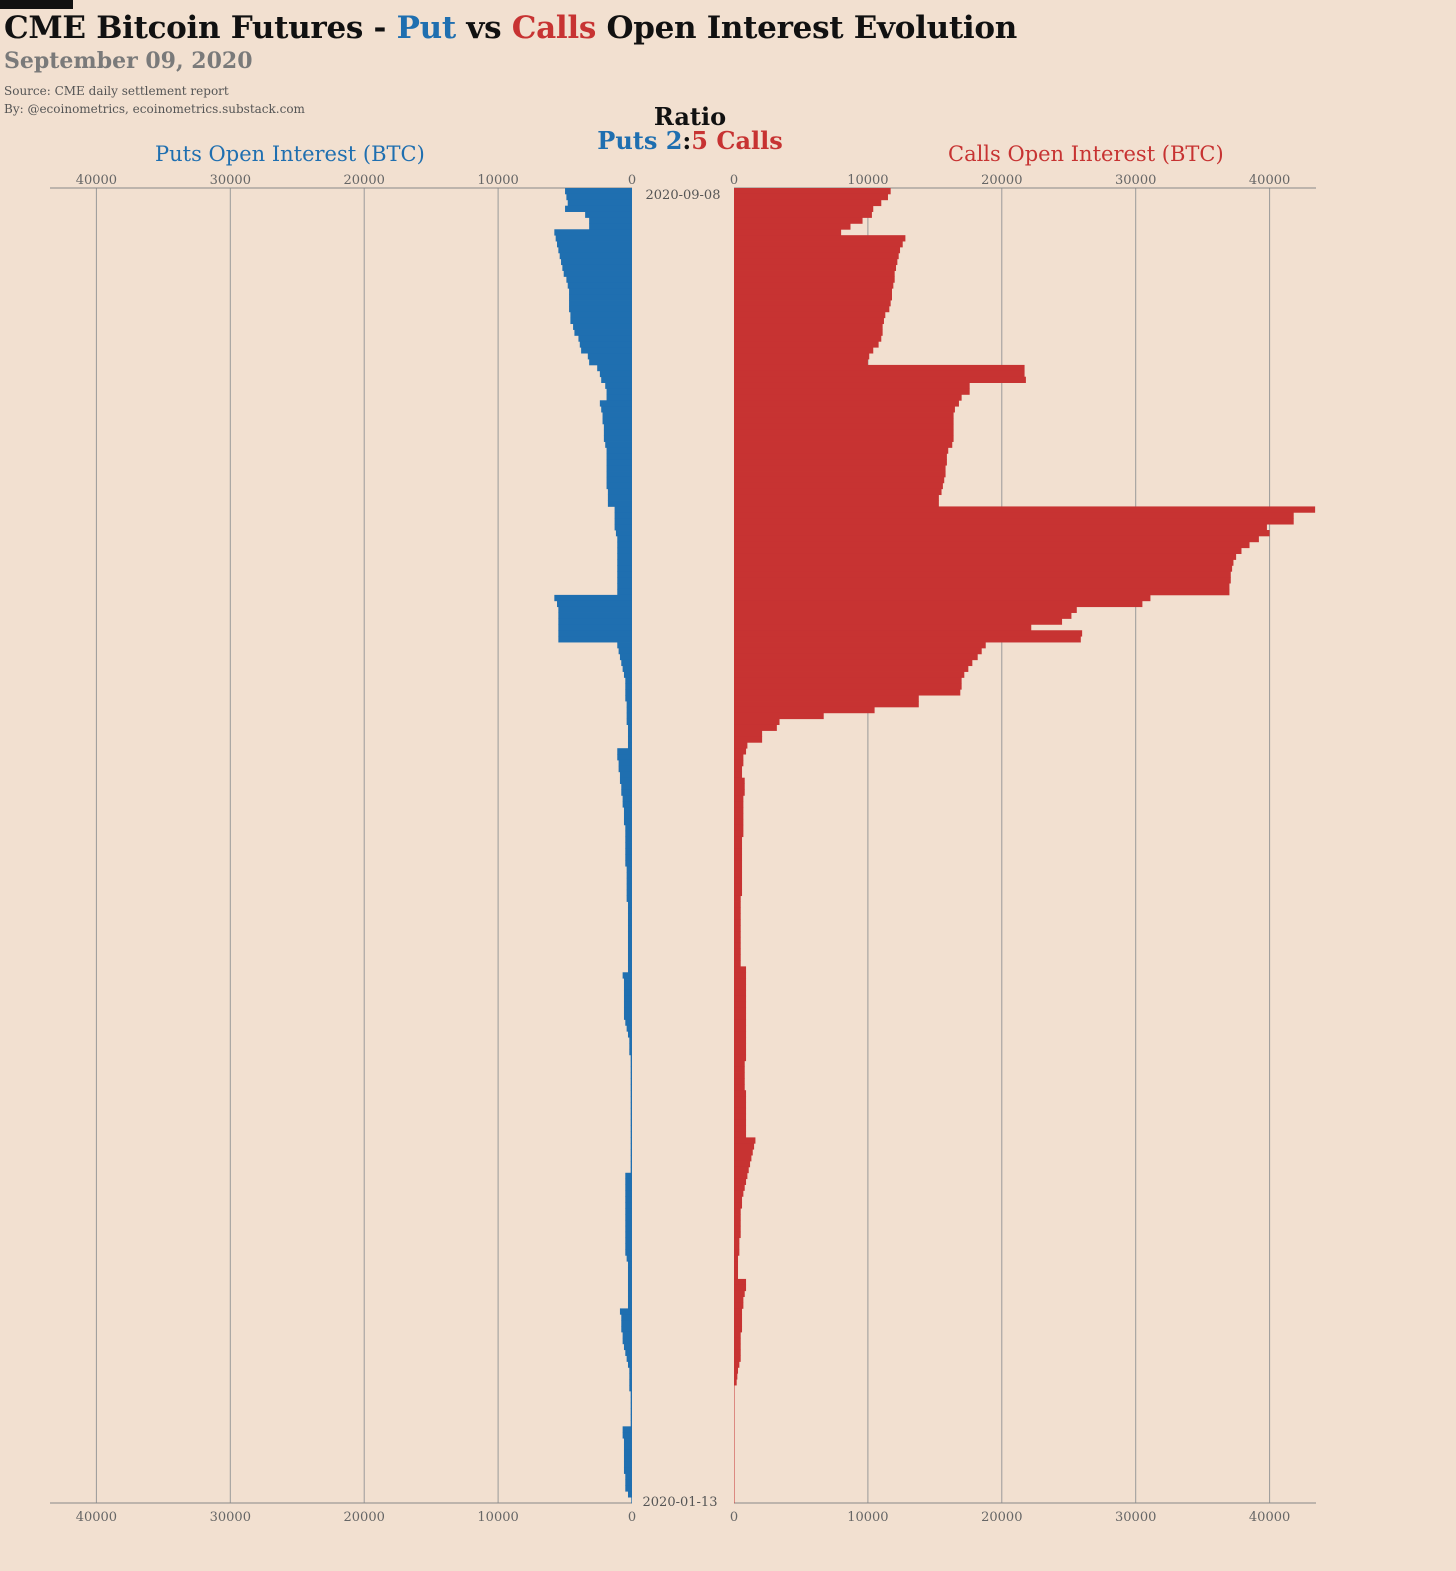 The height and width of the screenshot is (1571, 1456). What do you see at coordinates (640, 140) in the screenshot?
I see `ratio-puts: Puts 2` at bounding box center [640, 140].